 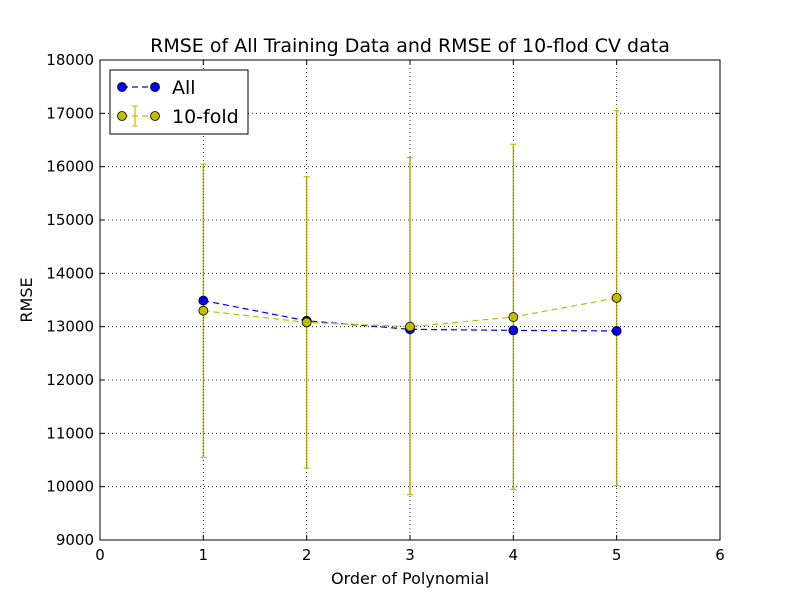 What do you see at coordinates (617, 555) in the screenshot?
I see `x-tick-label: 5` at bounding box center [617, 555].